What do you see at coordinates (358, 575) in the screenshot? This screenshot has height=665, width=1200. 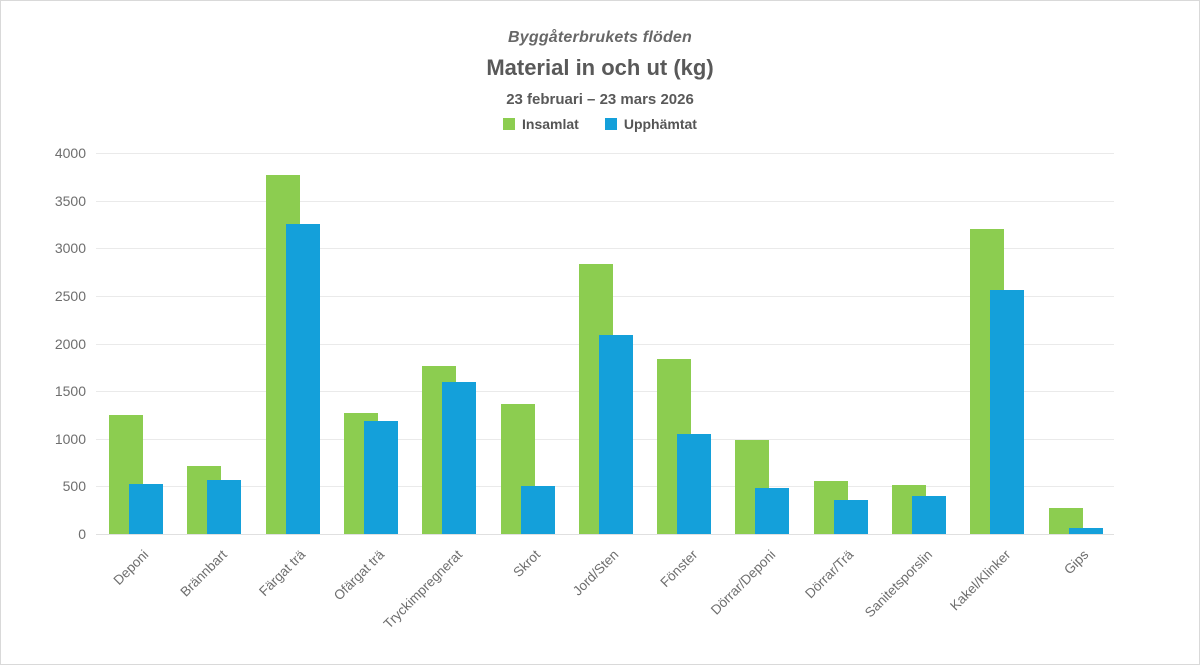 I see `x-axis-category-label: Ofärgat trä` at bounding box center [358, 575].